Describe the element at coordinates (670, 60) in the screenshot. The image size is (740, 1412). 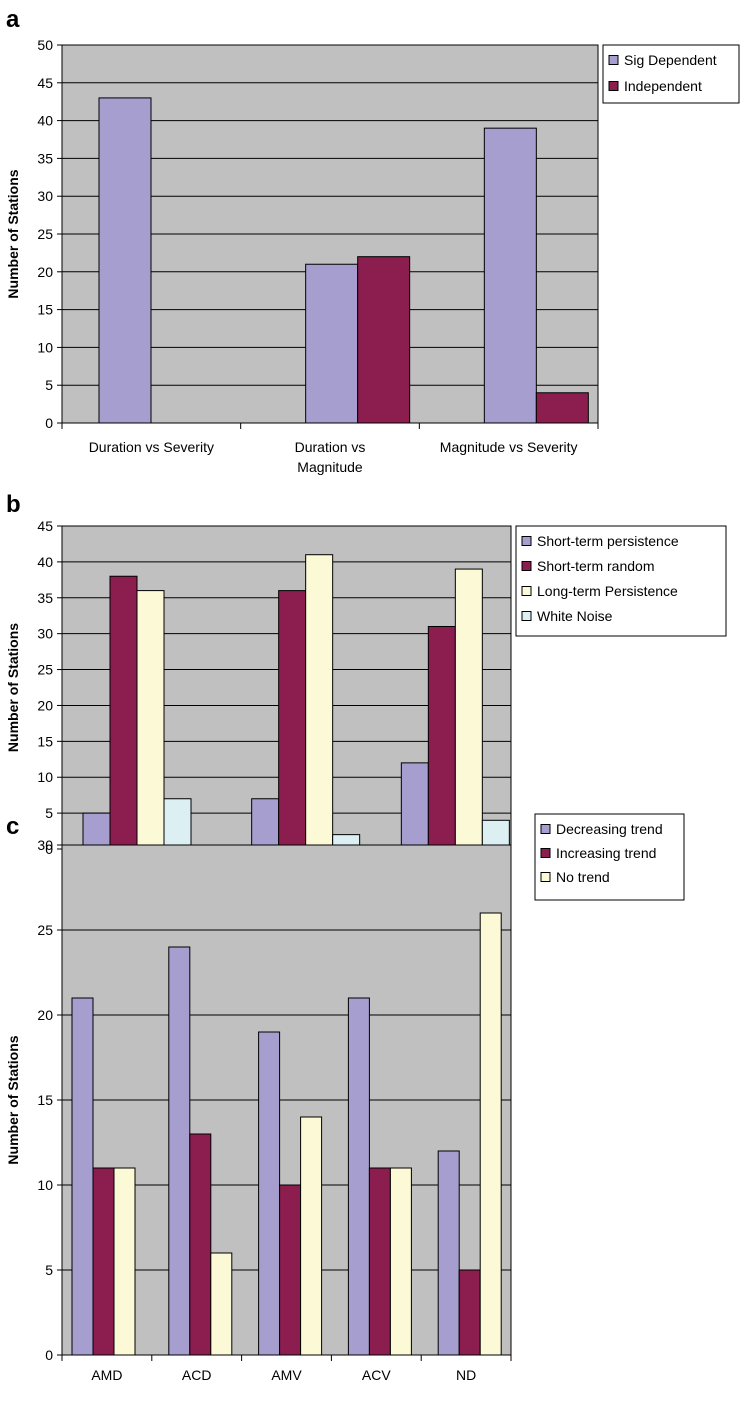
I see `legend-label: Sig Dependent` at that location.